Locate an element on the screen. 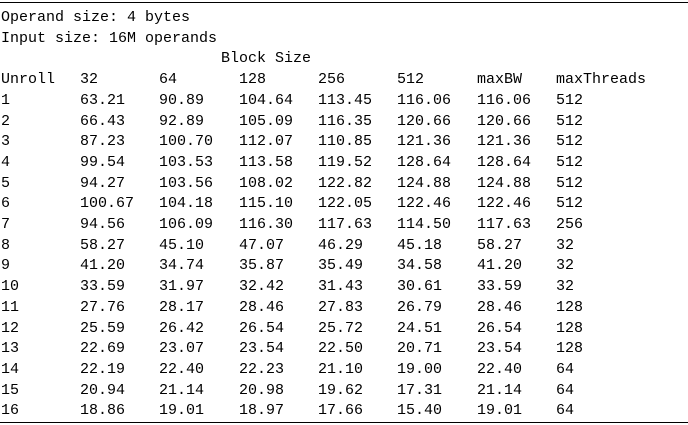 The height and width of the screenshot is (425, 688). table-cell: 27.76 is located at coordinates (103, 307).